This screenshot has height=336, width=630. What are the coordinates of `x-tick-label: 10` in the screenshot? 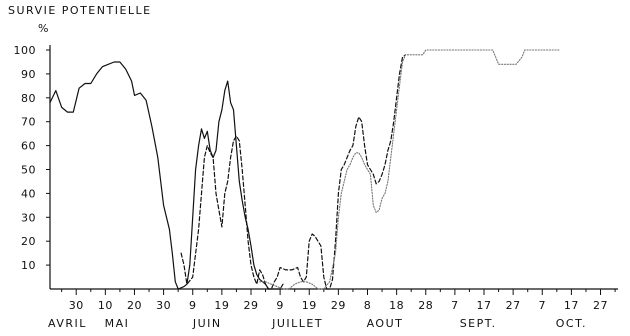 It's located at (105, 305).